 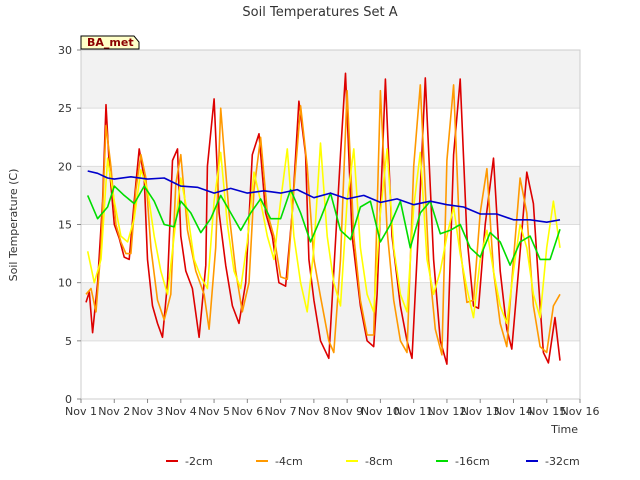 I want to click on series-line-32cmcm, so click(x=324, y=196).